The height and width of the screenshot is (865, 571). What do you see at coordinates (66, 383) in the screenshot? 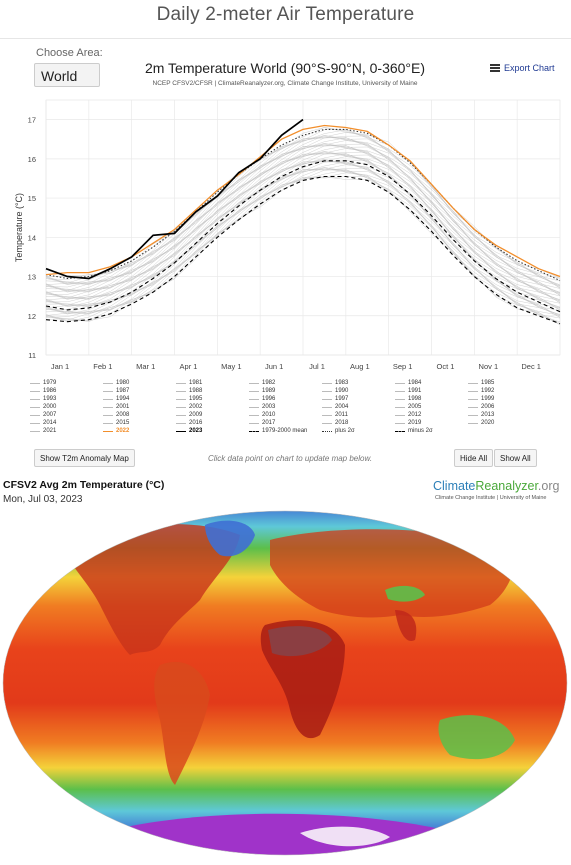
I see `legend-item: 1979` at bounding box center [66, 383].